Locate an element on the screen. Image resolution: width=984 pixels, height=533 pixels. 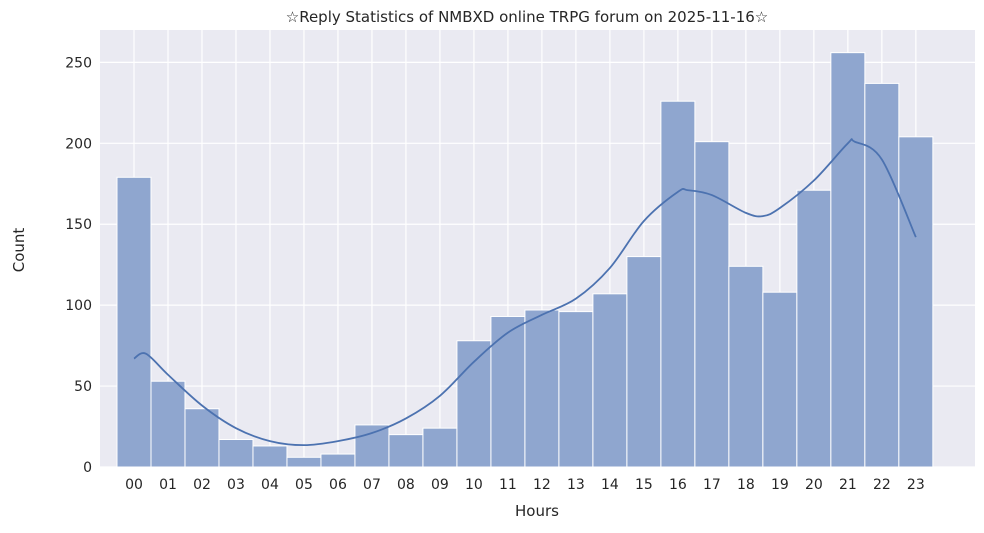
x-tick-label: 10 is located at coordinates (474, 485).